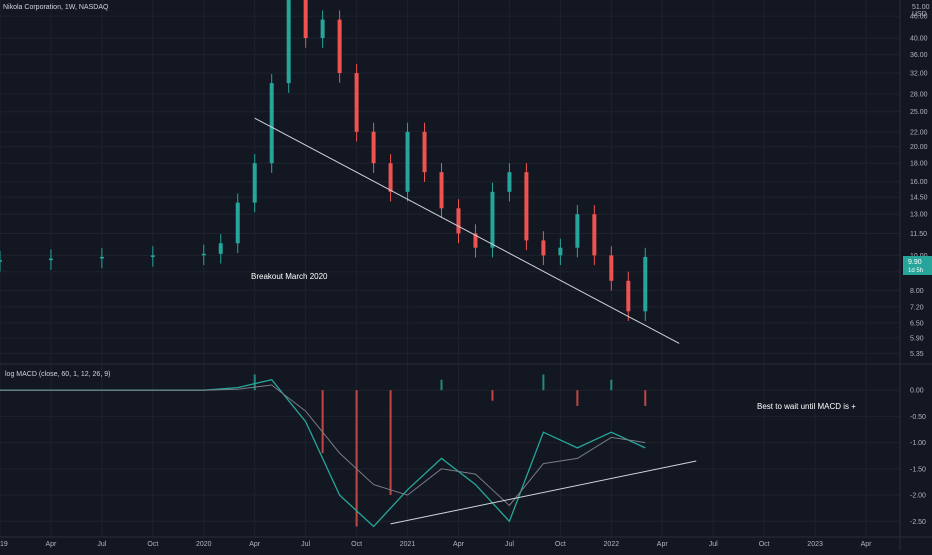  I want to click on price-tick-label: 46.00, so click(919, 17).